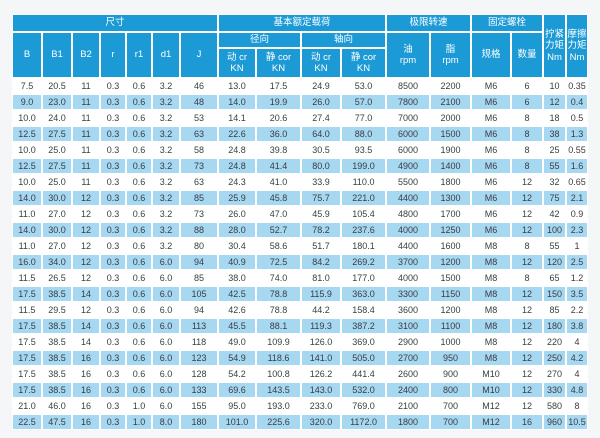 The image size is (600, 438). I want to click on table-cell: 45.5, so click(237, 326).